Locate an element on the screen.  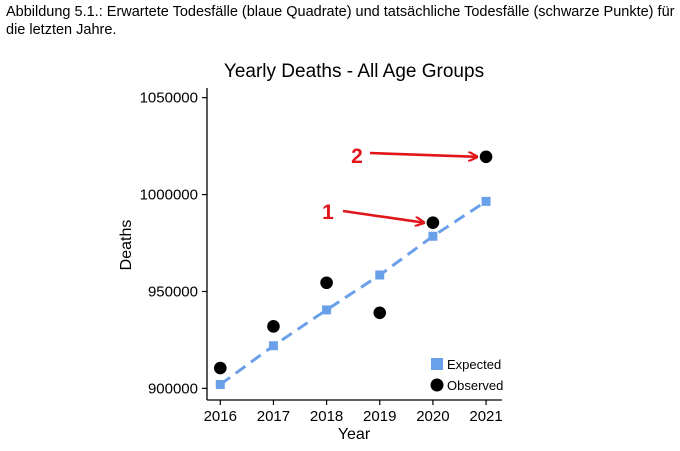
annotation-label-1: 1 is located at coordinates (328, 212).